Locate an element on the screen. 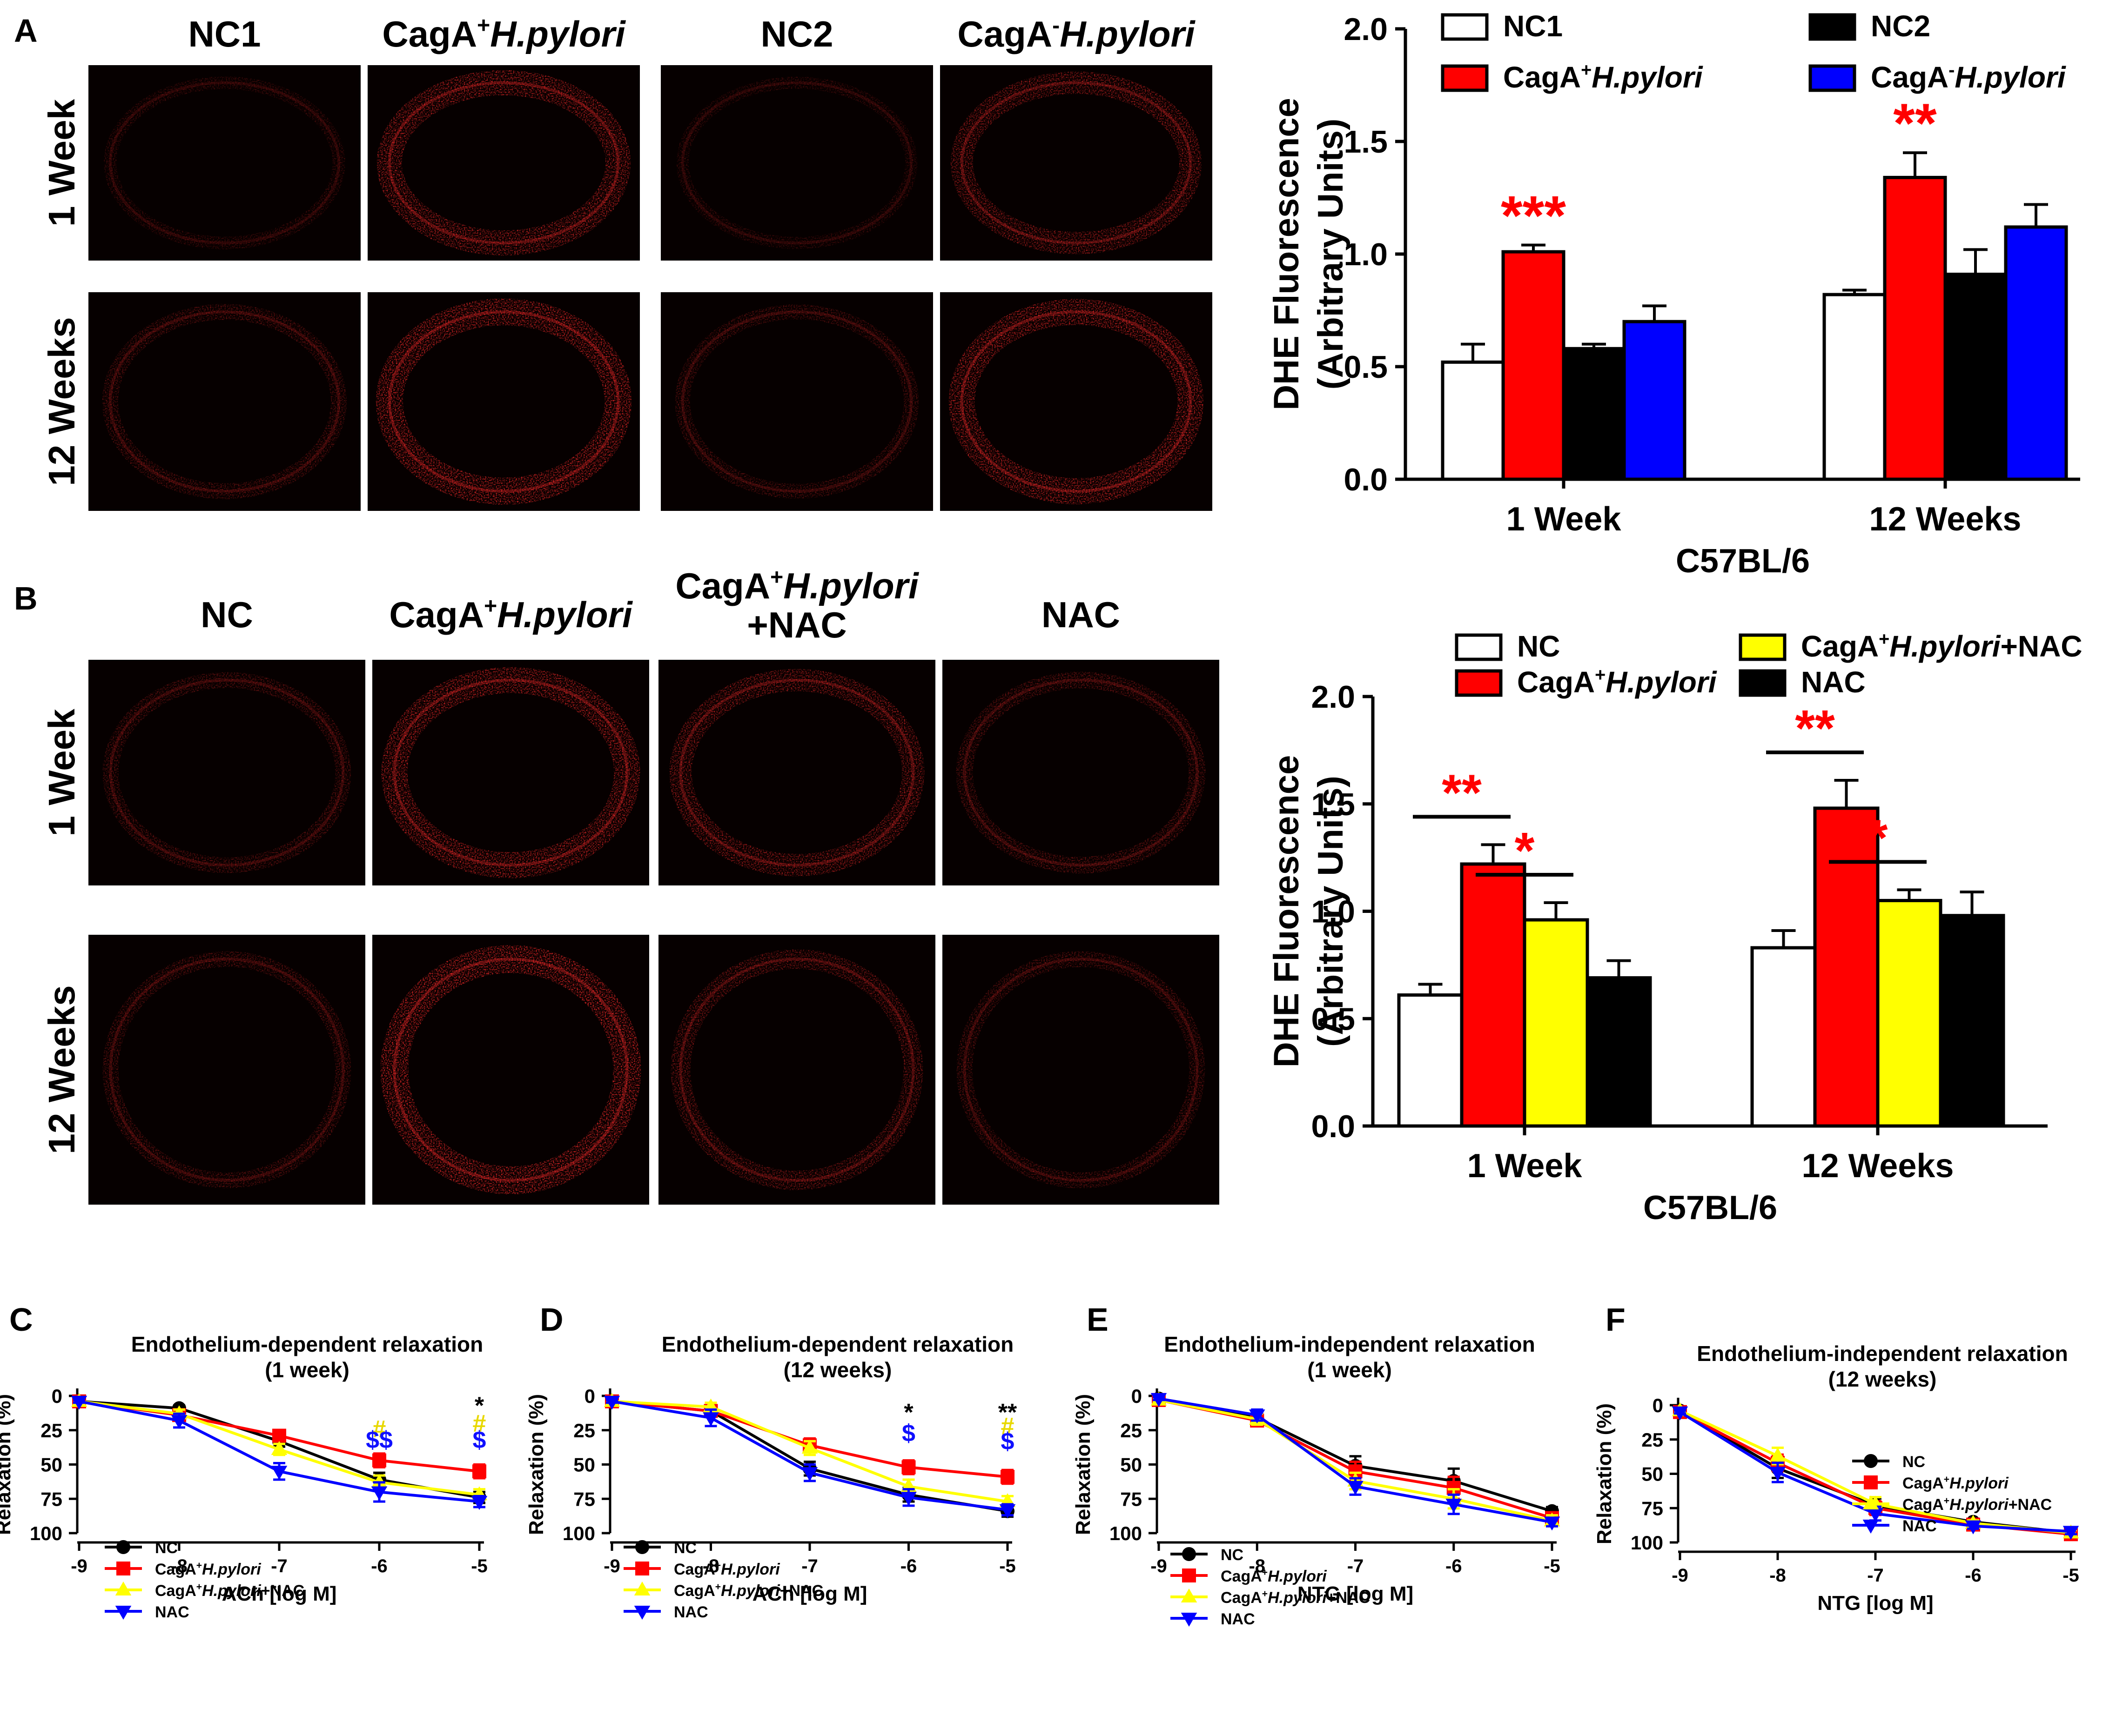  x-tick-label: -9 is located at coordinates (612, 1566).